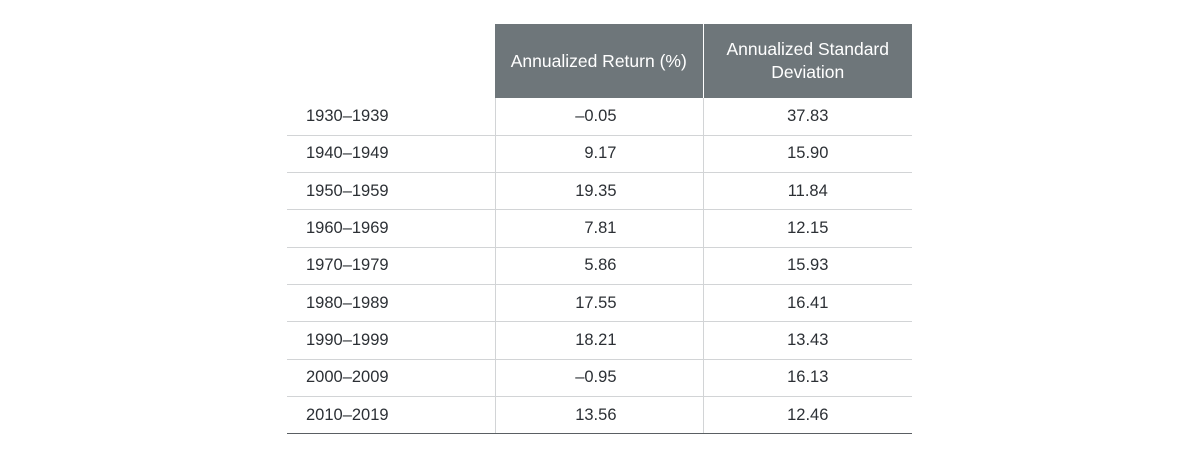 This screenshot has width=1200, height=459. What do you see at coordinates (391, 340) in the screenshot?
I see `period-cell: 1990–1999` at bounding box center [391, 340].